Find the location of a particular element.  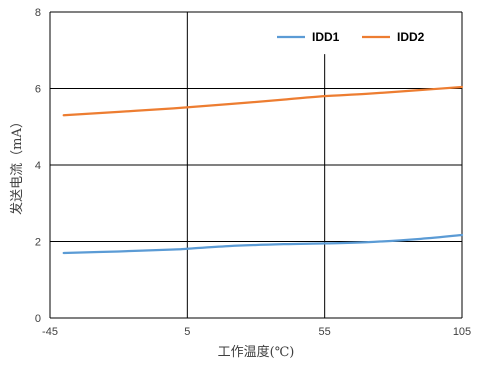

series-line-idd1 is located at coordinates (263, 244).